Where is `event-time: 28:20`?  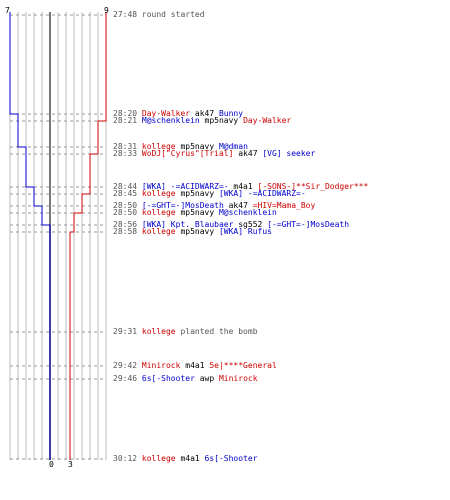
event-time: 28:20 is located at coordinates (127, 113).